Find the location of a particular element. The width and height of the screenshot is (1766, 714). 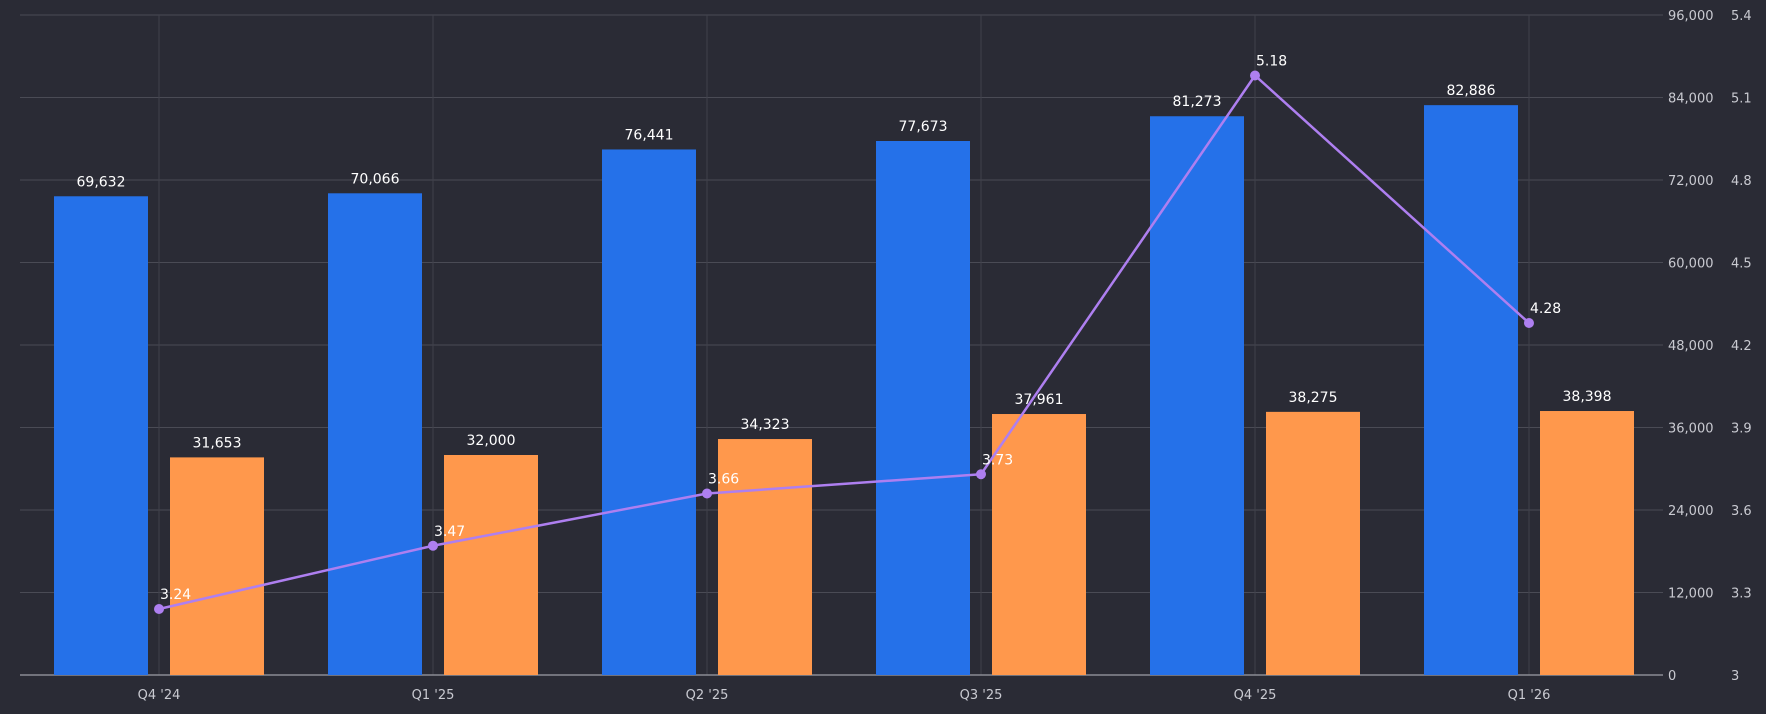

bar-data-label: 34,323 is located at coordinates (765, 425).